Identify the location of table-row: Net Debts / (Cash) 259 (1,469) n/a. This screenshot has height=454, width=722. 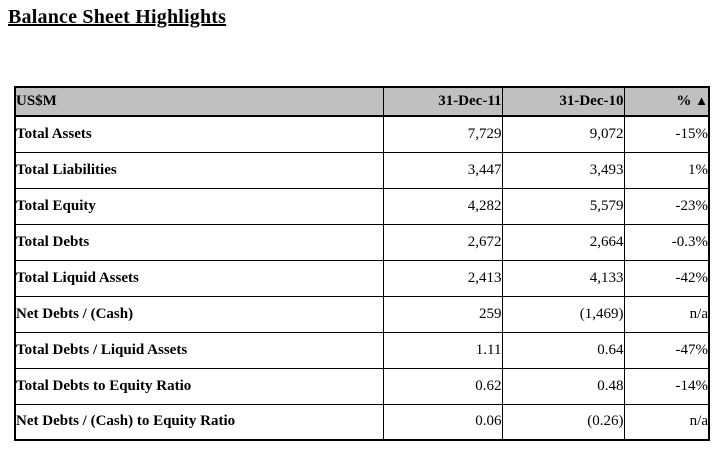
(362, 314).